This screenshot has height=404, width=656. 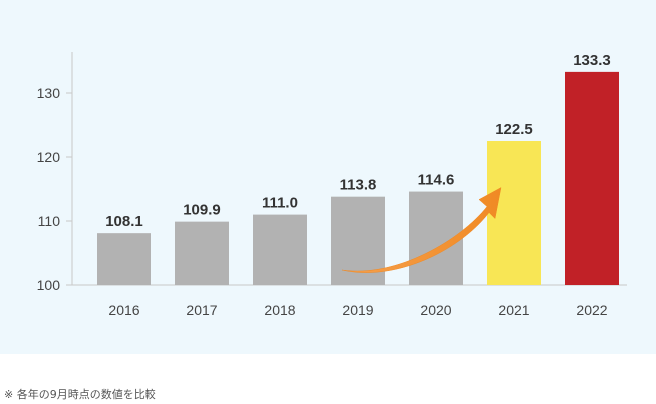 What do you see at coordinates (49, 285) in the screenshot?
I see `y-tick-label: 100` at bounding box center [49, 285].